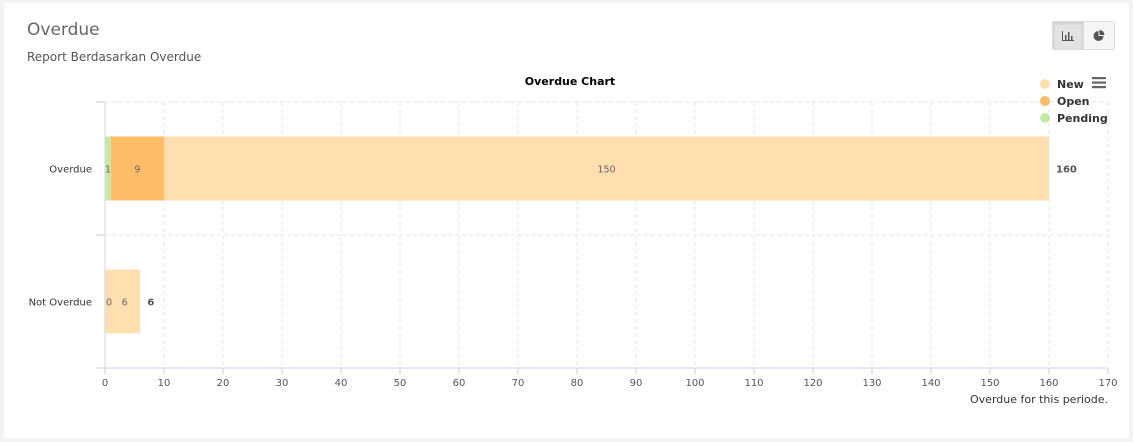  I want to click on x-tick-label: 100, so click(694, 383).